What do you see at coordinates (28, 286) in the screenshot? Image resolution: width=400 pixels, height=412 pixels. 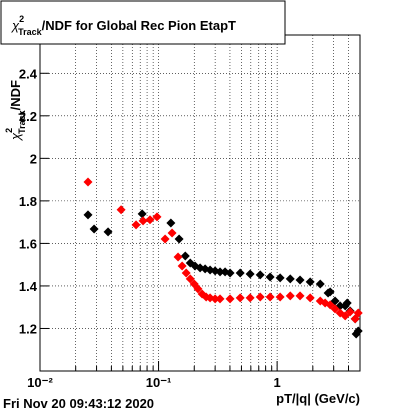 I see `y-tick-label: 1.4` at bounding box center [28, 286].